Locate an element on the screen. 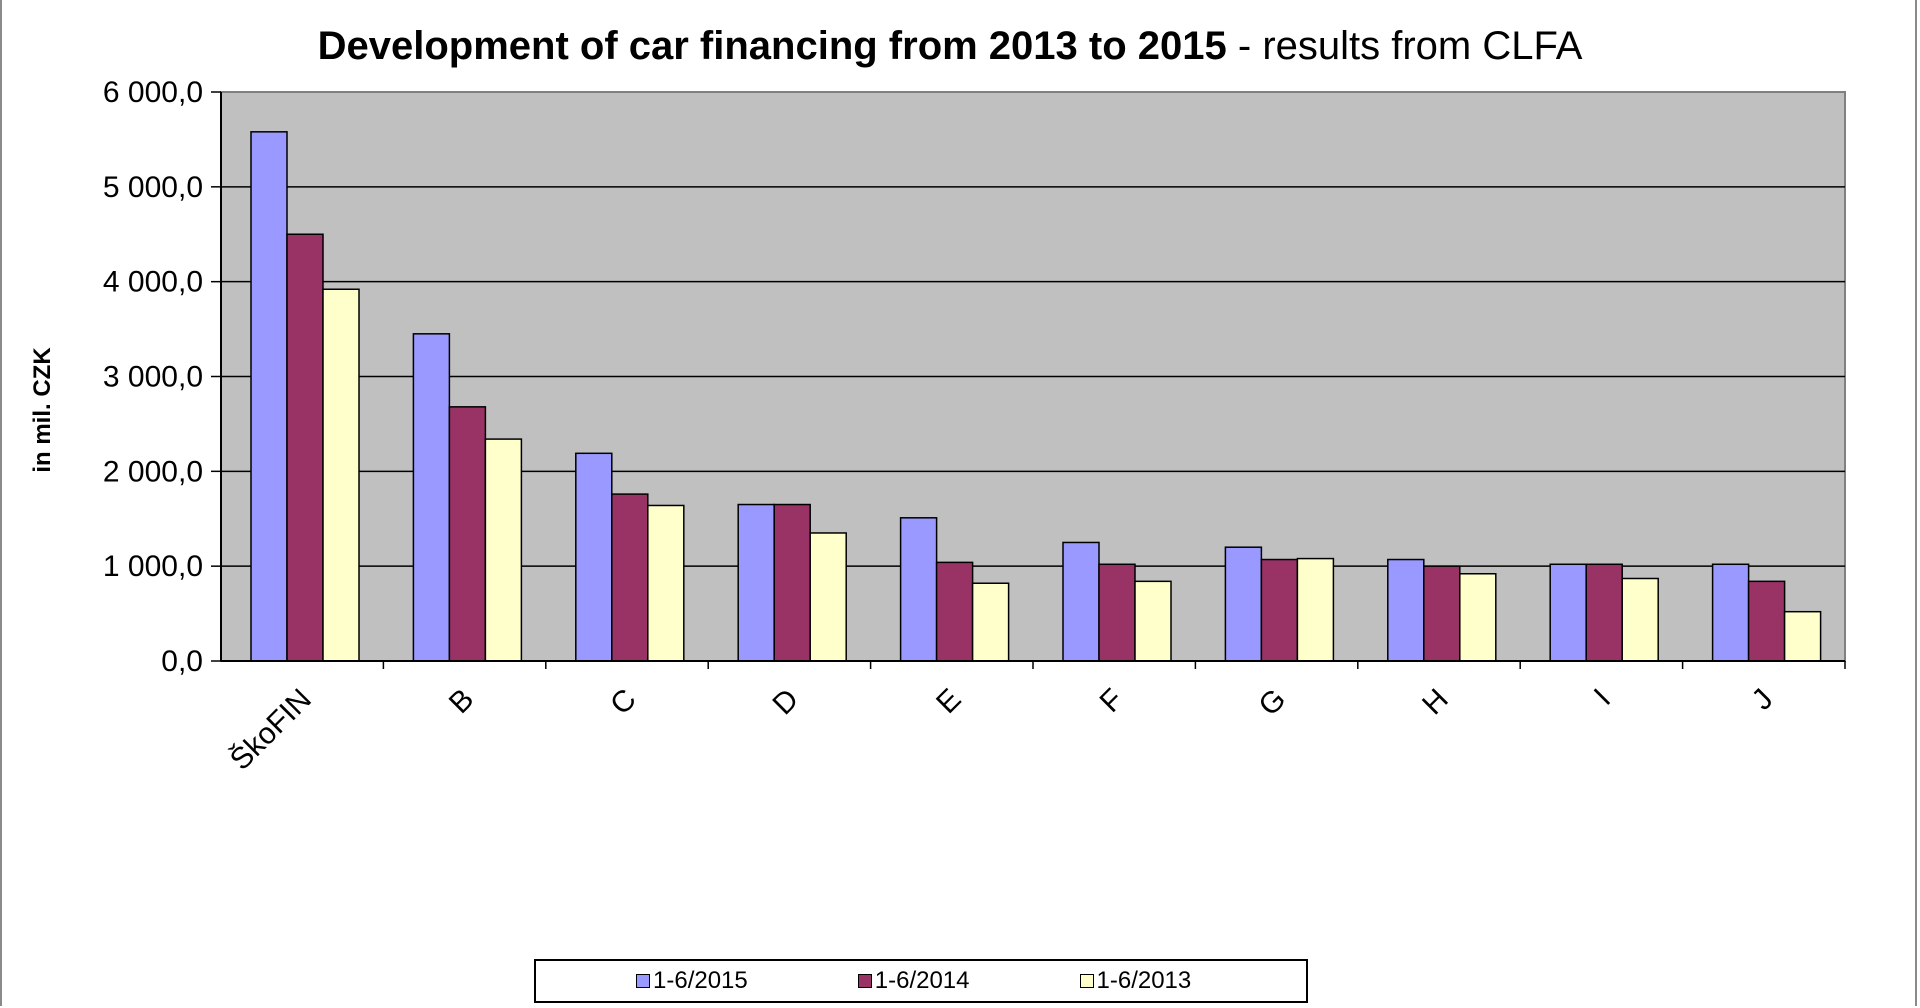 The height and width of the screenshot is (1008, 1920). legend-label-2015: 1-6/2015 is located at coordinates (700, 980).